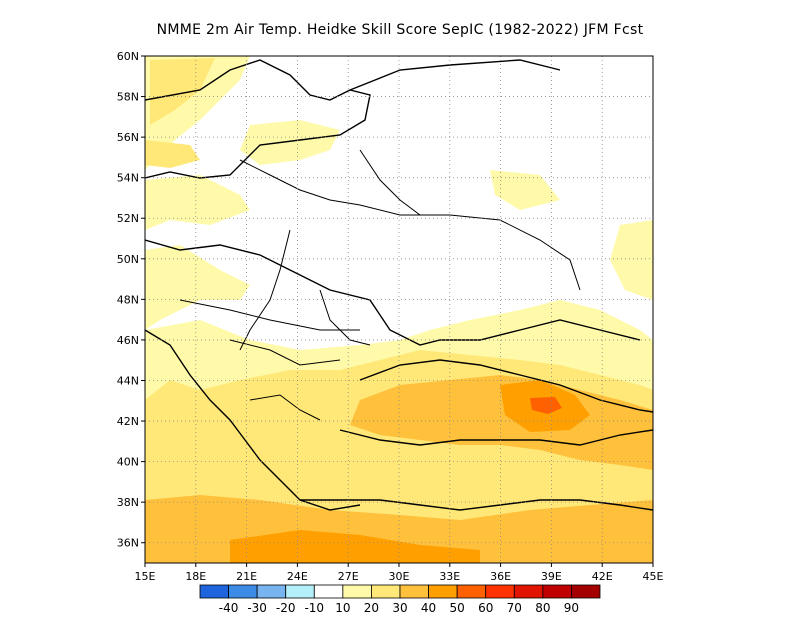  I want to click on longitude-ticks: 15E 18E 21E 24E 27E 30E 33E 36E 39E 42E 45E, so click(399, 573).